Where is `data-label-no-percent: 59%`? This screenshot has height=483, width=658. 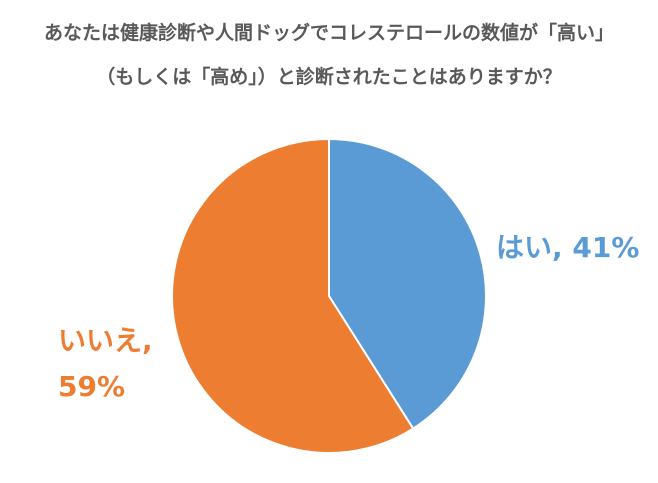 data-label-no-percent: 59% is located at coordinates (92, 386).